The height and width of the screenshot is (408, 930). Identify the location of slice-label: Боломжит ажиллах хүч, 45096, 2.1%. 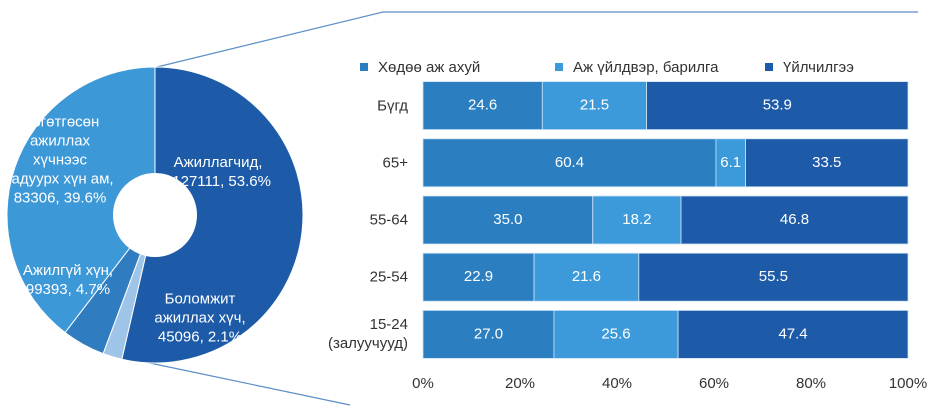
(200, 318).